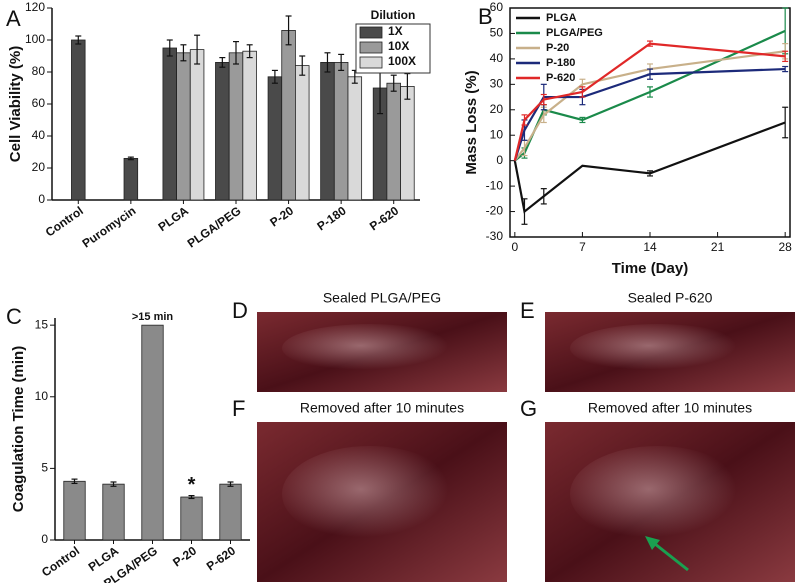 This screenshot has height=583, width=800. What do you see at coordinates (192, 485) in the screenshot?
I see `annotation: *` at bounding box center [192, 485].